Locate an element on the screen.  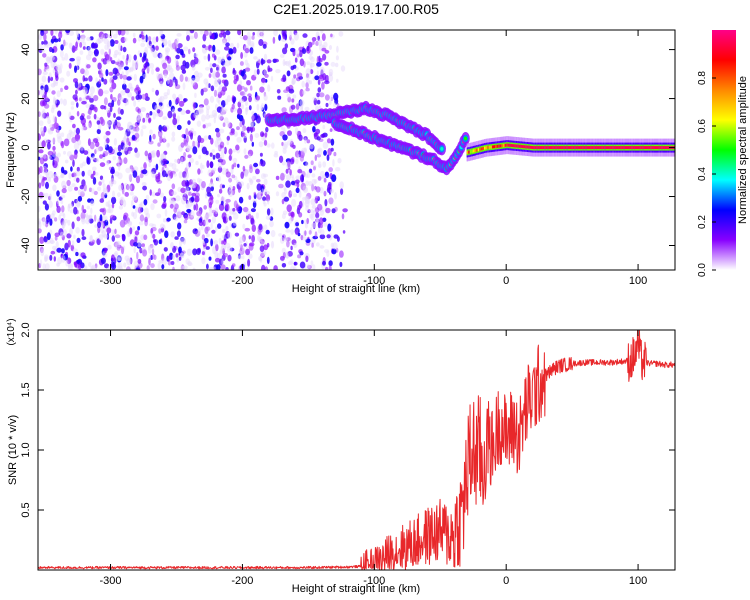
snr-y-tick-label: 1.0 is located at coordinates (26, 449).